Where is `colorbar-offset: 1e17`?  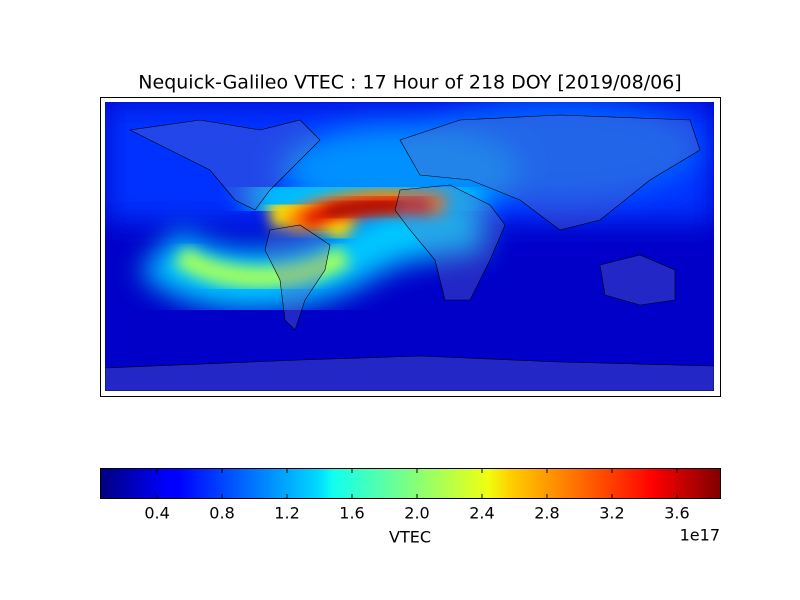 colorbar-offset: 1e17 is located at coordinates (700, 535).